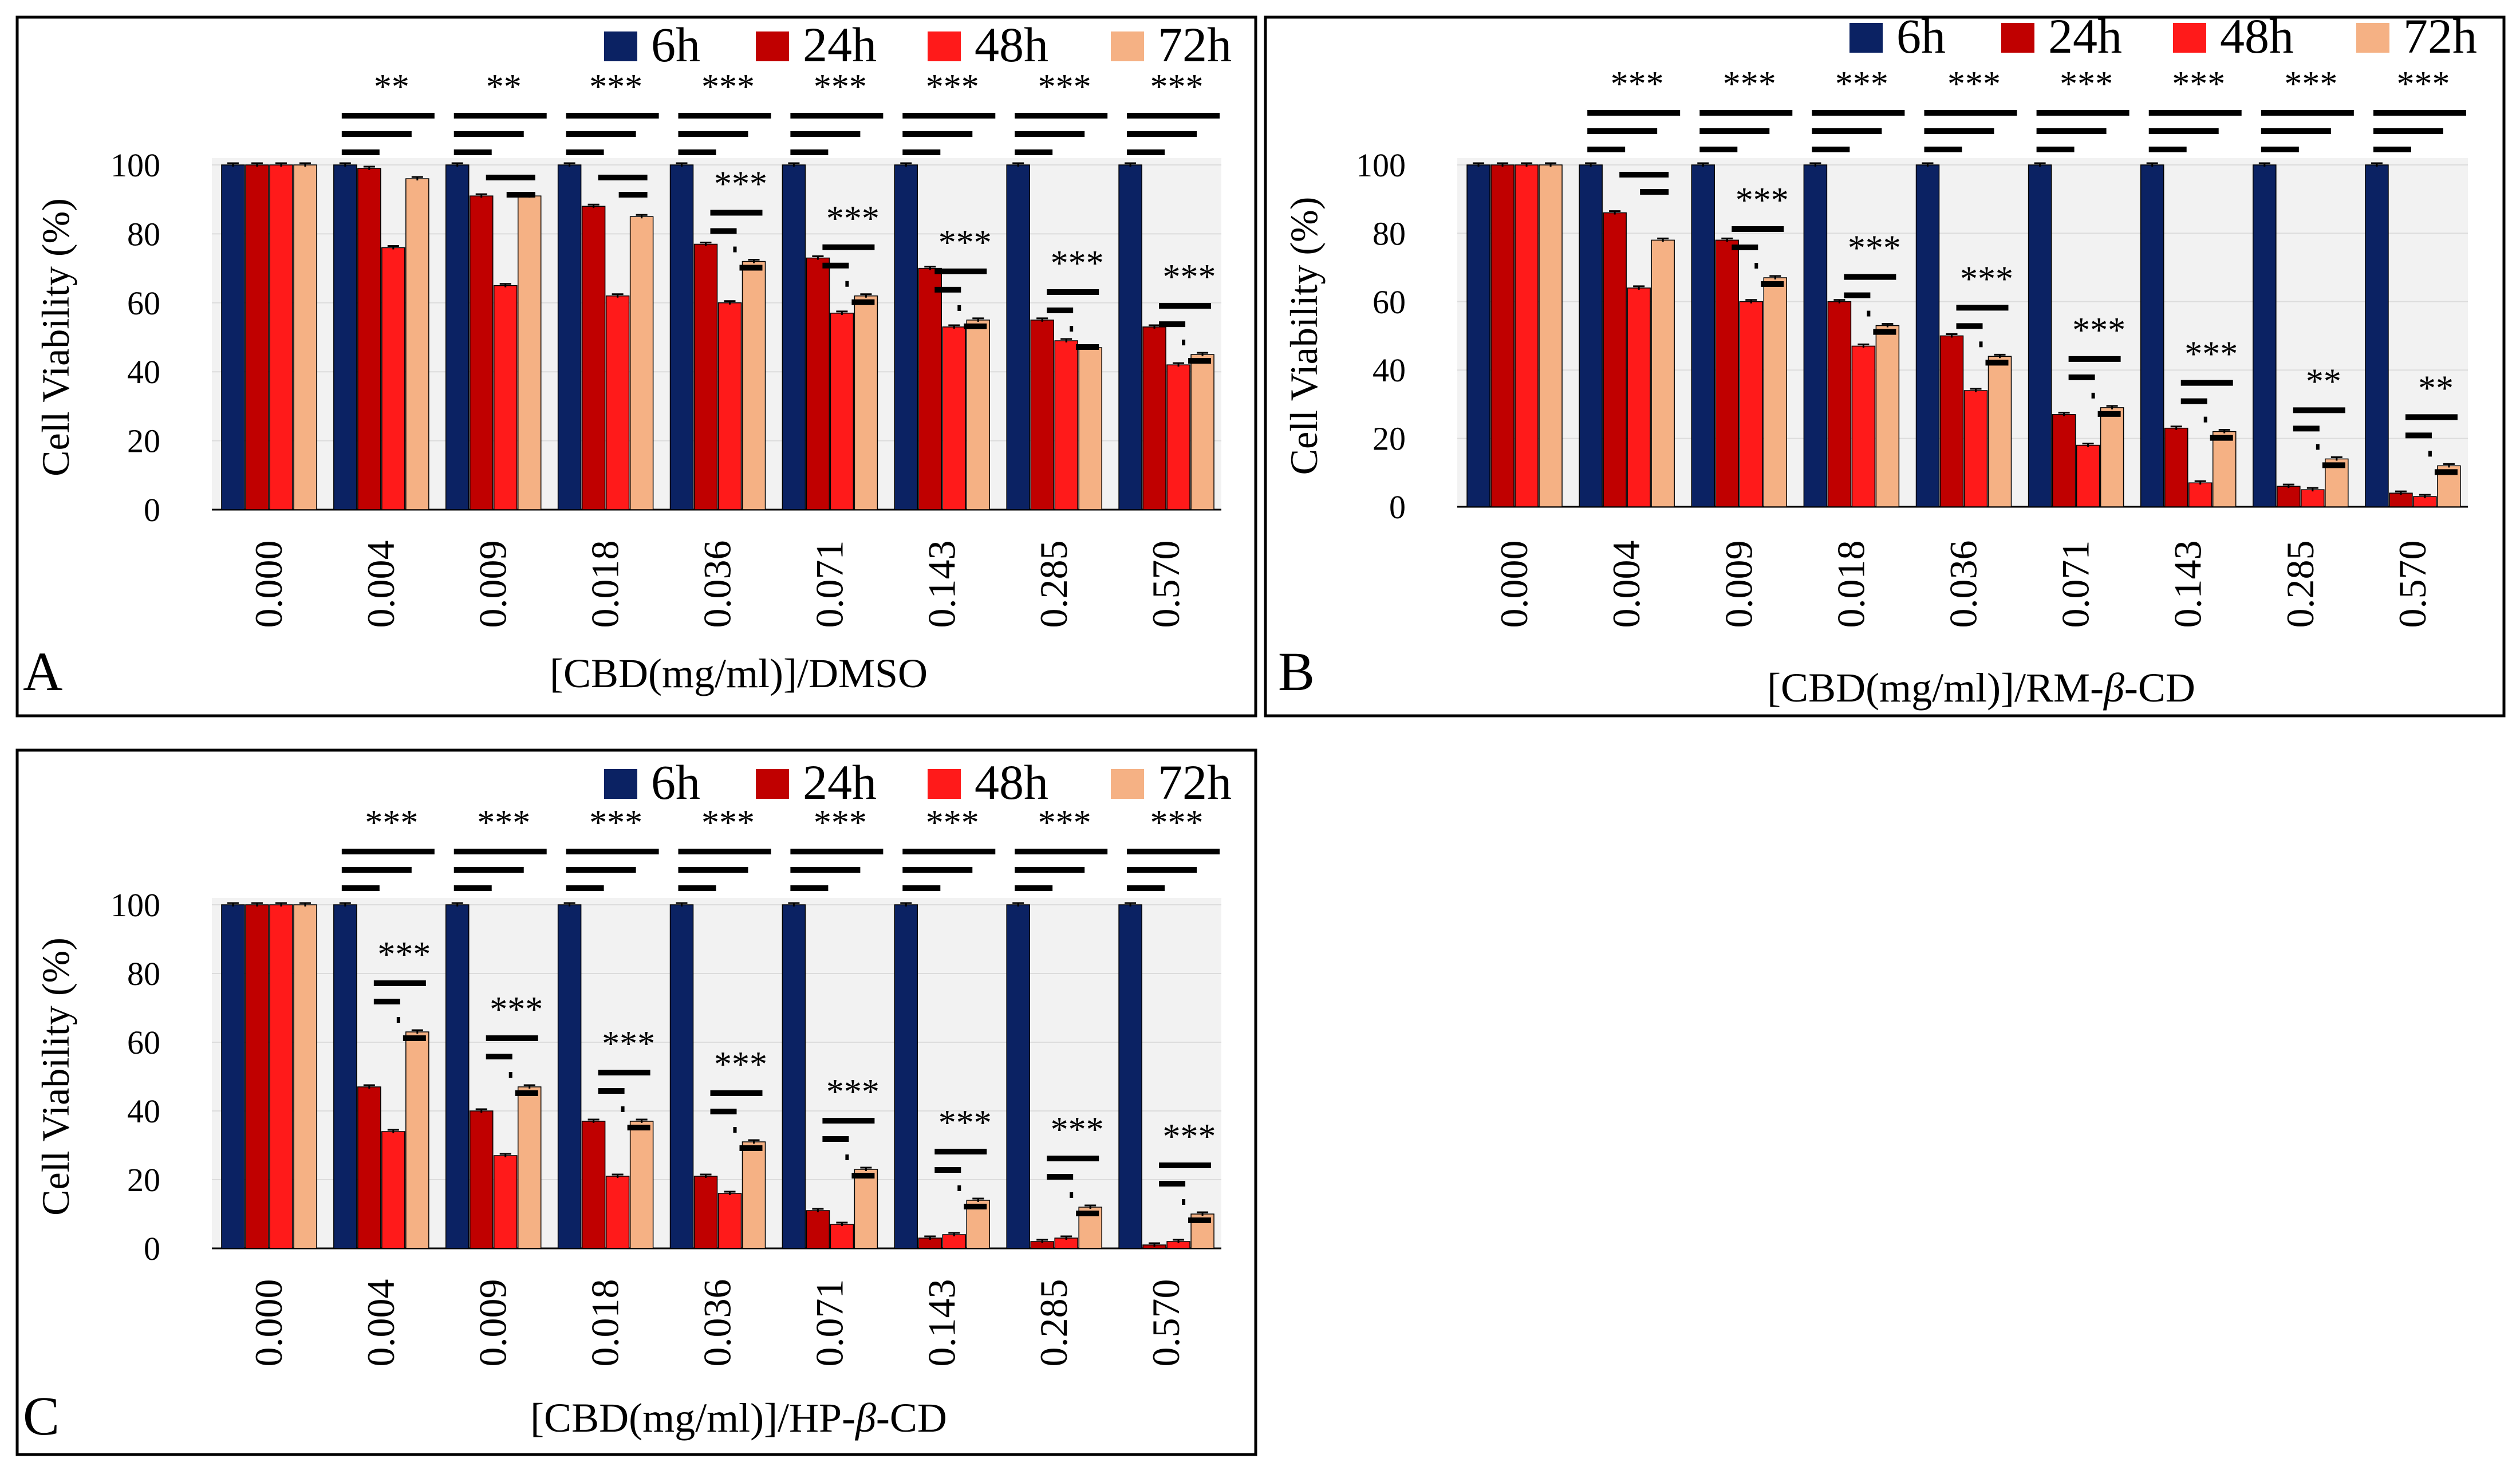  Describe the element at coordinates (739, 673) in the screenshot. I see `x-axis-label: [CBD(mg/ml)]/DMSO` at that location.